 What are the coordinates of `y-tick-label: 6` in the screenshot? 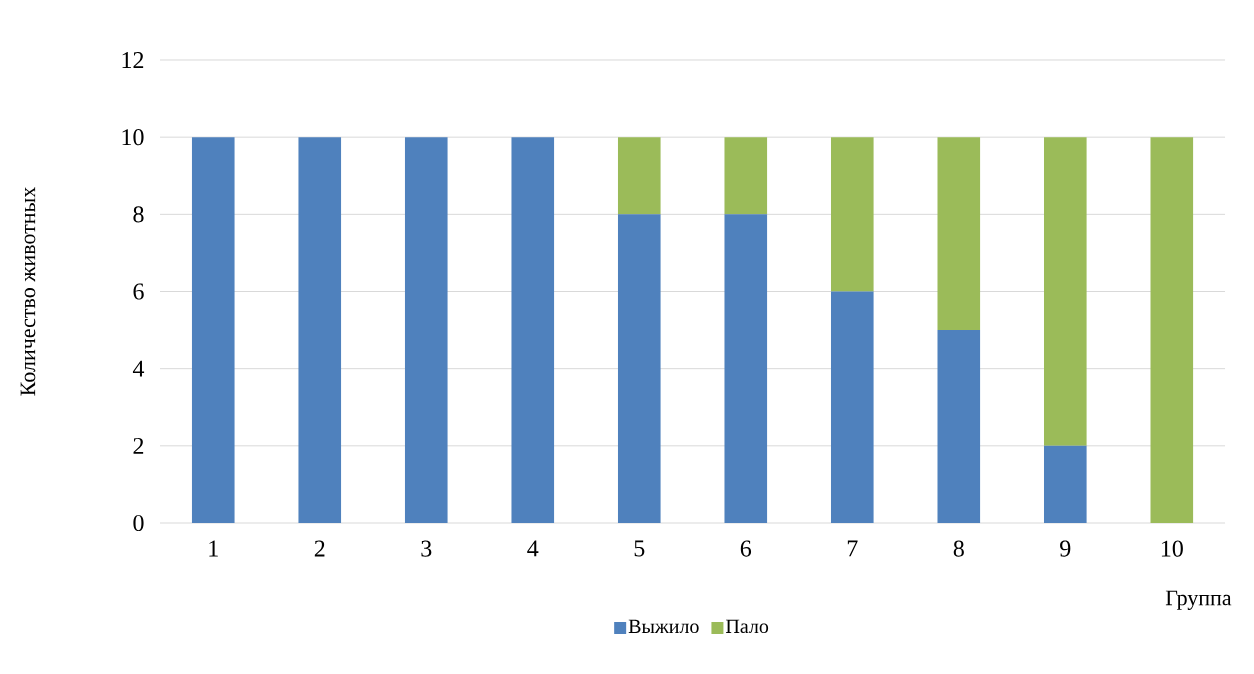 It's located at (138, 291).